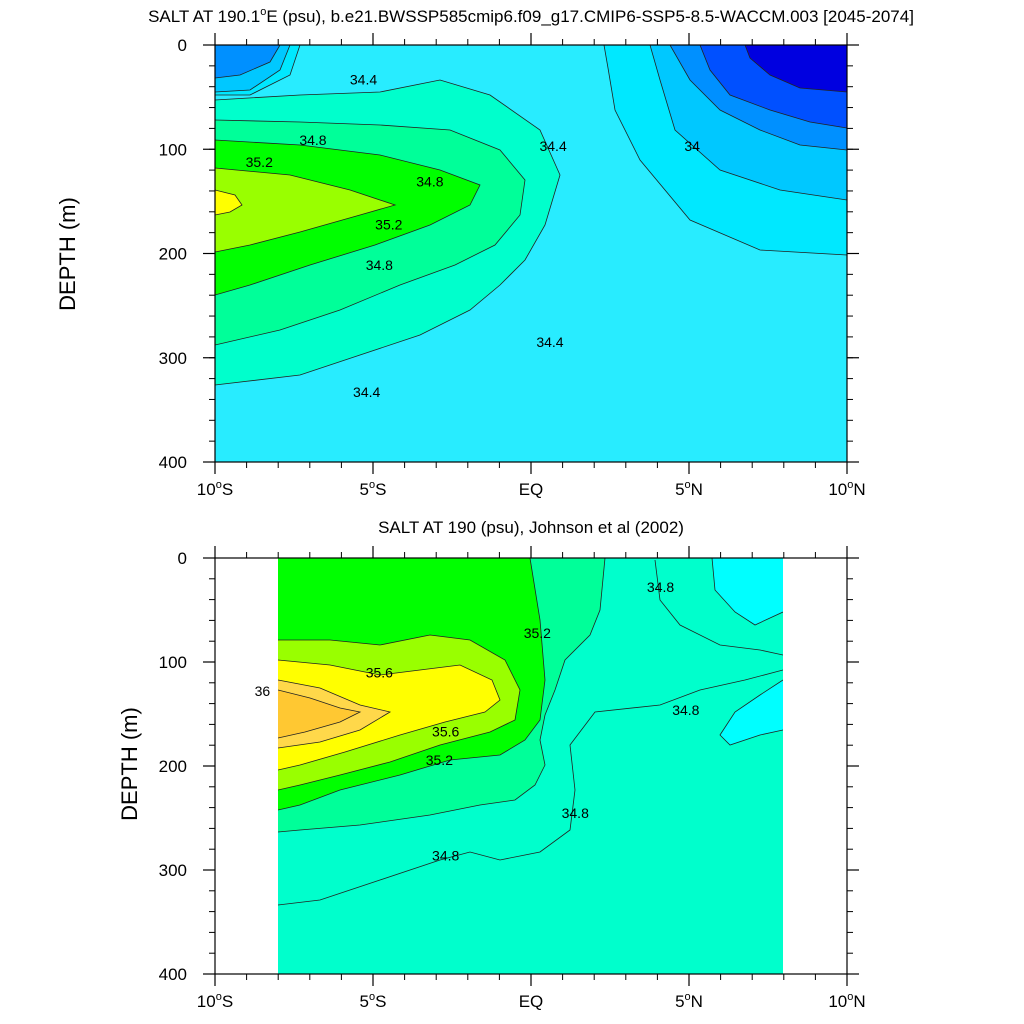 The image size is (1024, 1024). I want to click on contour-label: 34, so click(692, 146).